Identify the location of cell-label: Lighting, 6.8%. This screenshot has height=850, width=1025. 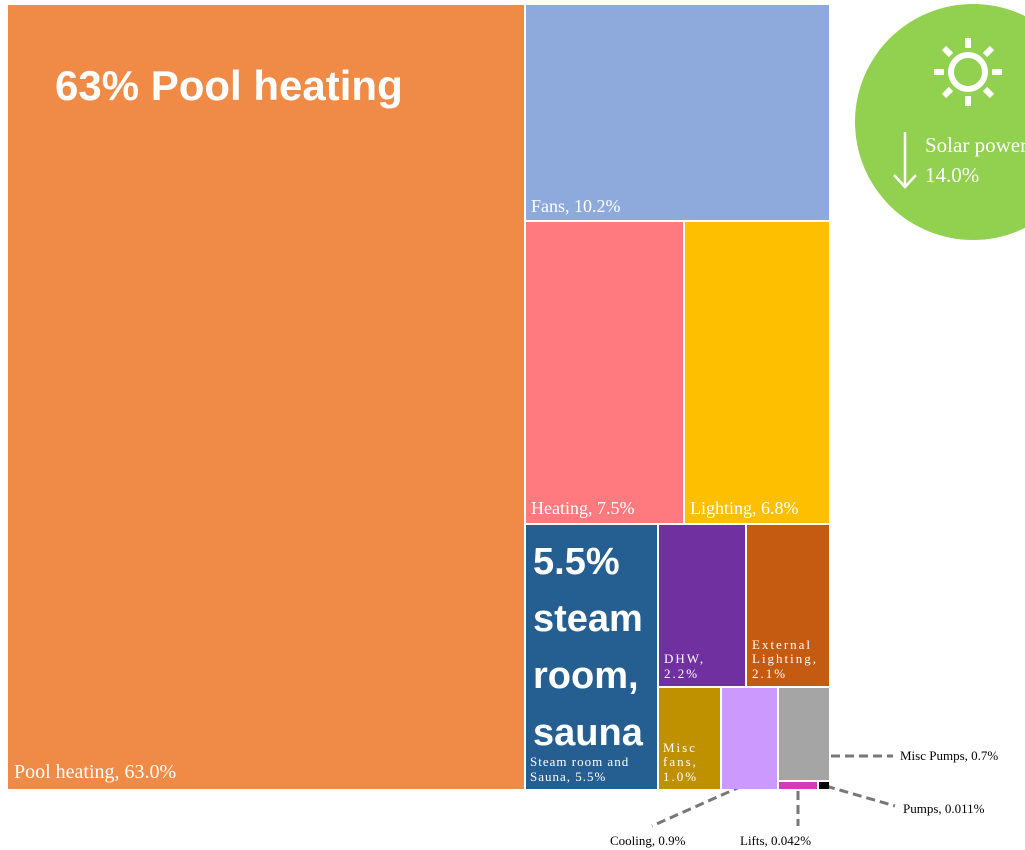
(744, 508).